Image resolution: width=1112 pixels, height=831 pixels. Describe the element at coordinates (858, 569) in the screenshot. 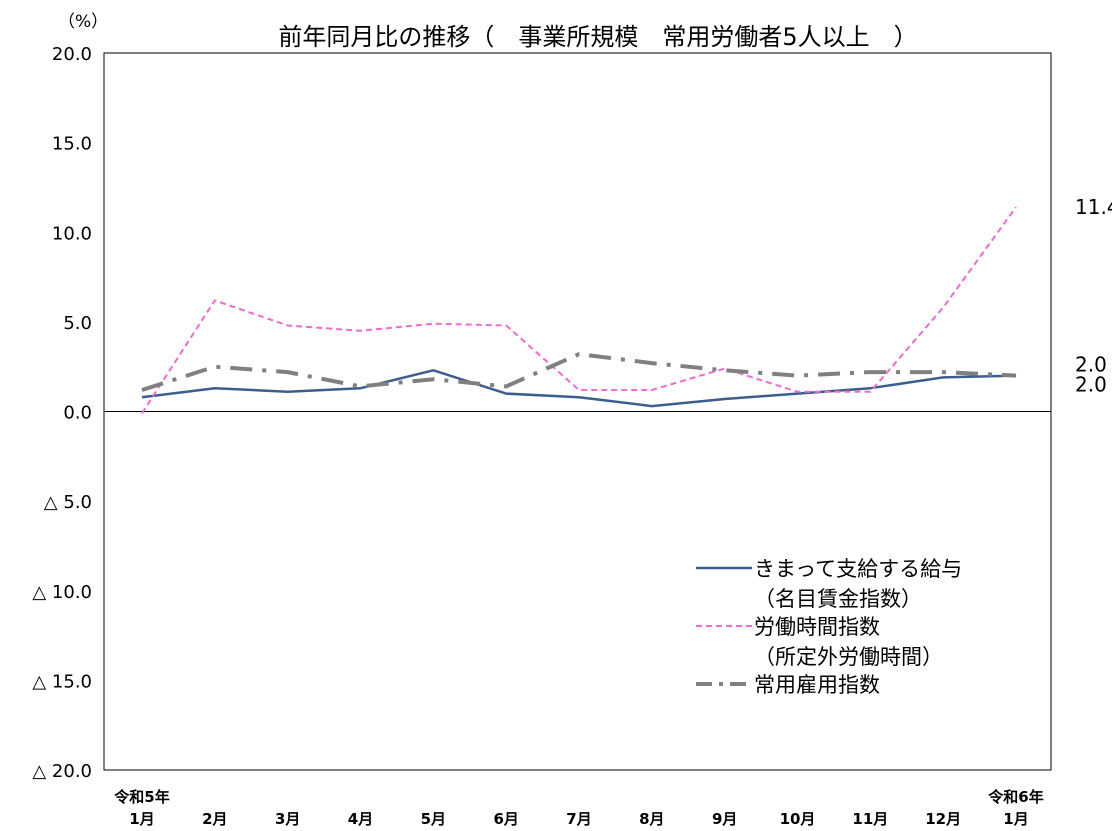

I see `legend-label: きまって支給する給与` at that location.